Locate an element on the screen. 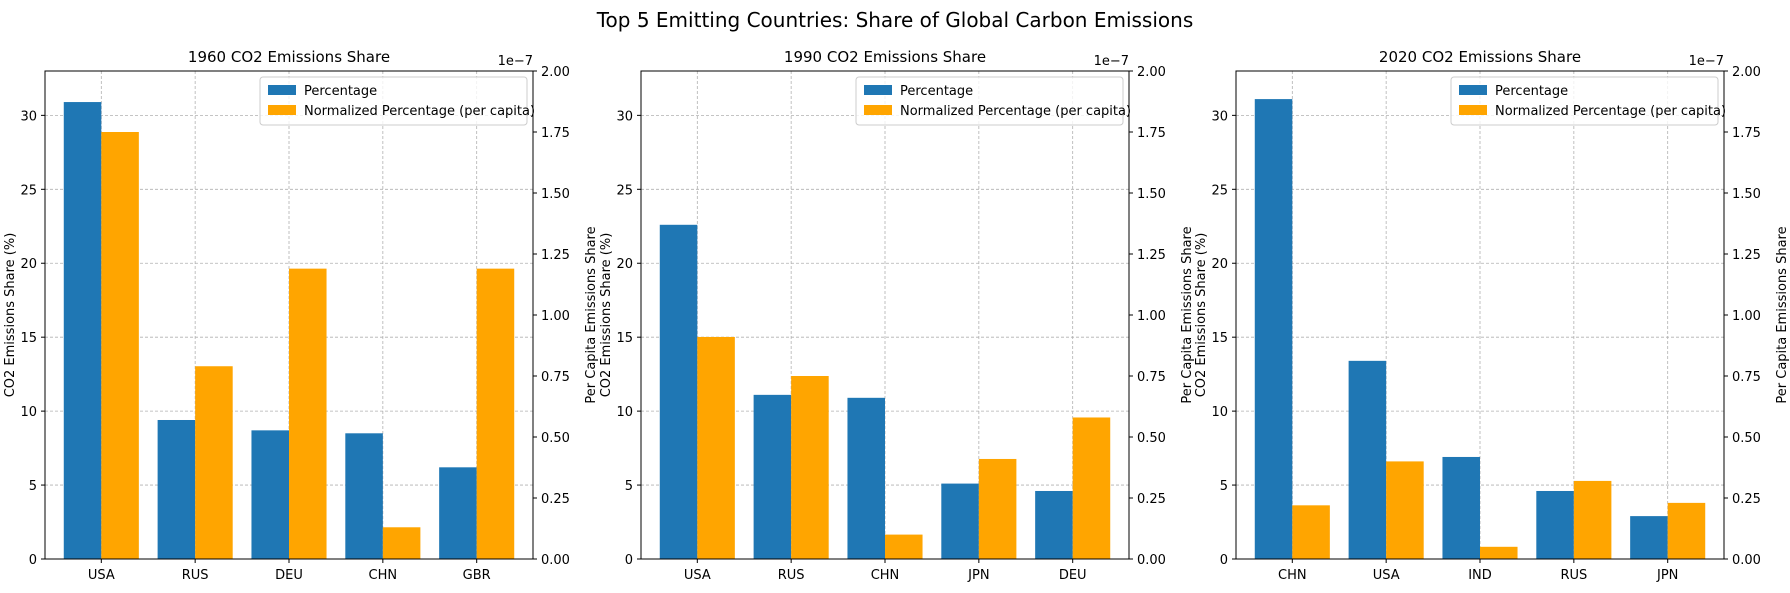 The image size is (1790, 593). bar-percentage-deu is located at coordinates (1054, 524).